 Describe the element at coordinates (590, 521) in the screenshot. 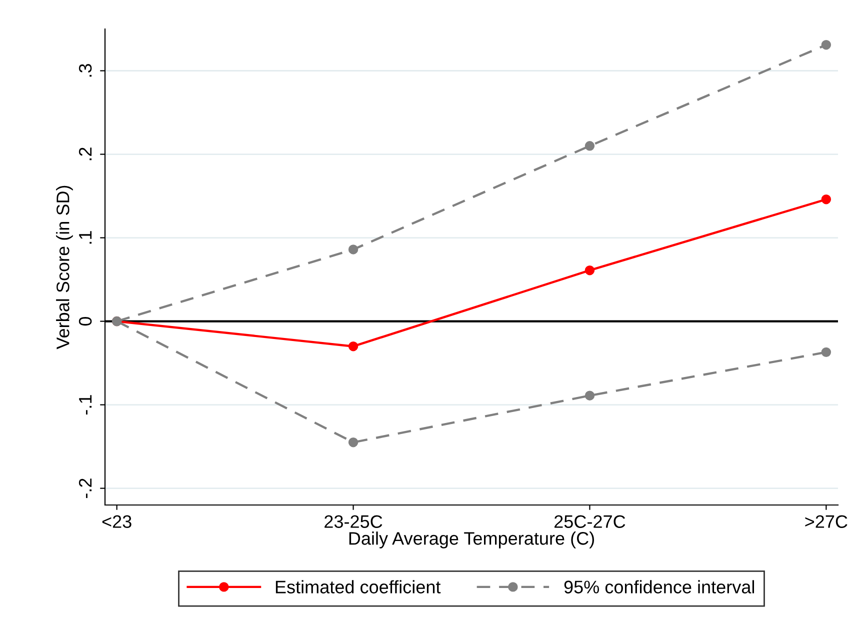

I see `x-tick-label: 25C-27C` at that location.